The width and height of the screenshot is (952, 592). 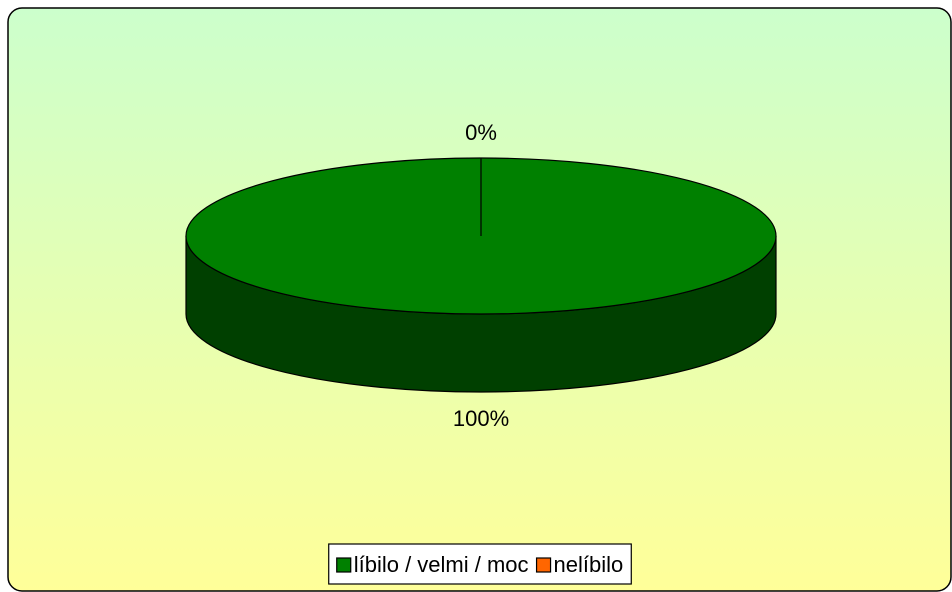 What do you see at coordinates (481, 132) in the screenshot?
I see `data-label: 0%` at bounding box center [481, 132].